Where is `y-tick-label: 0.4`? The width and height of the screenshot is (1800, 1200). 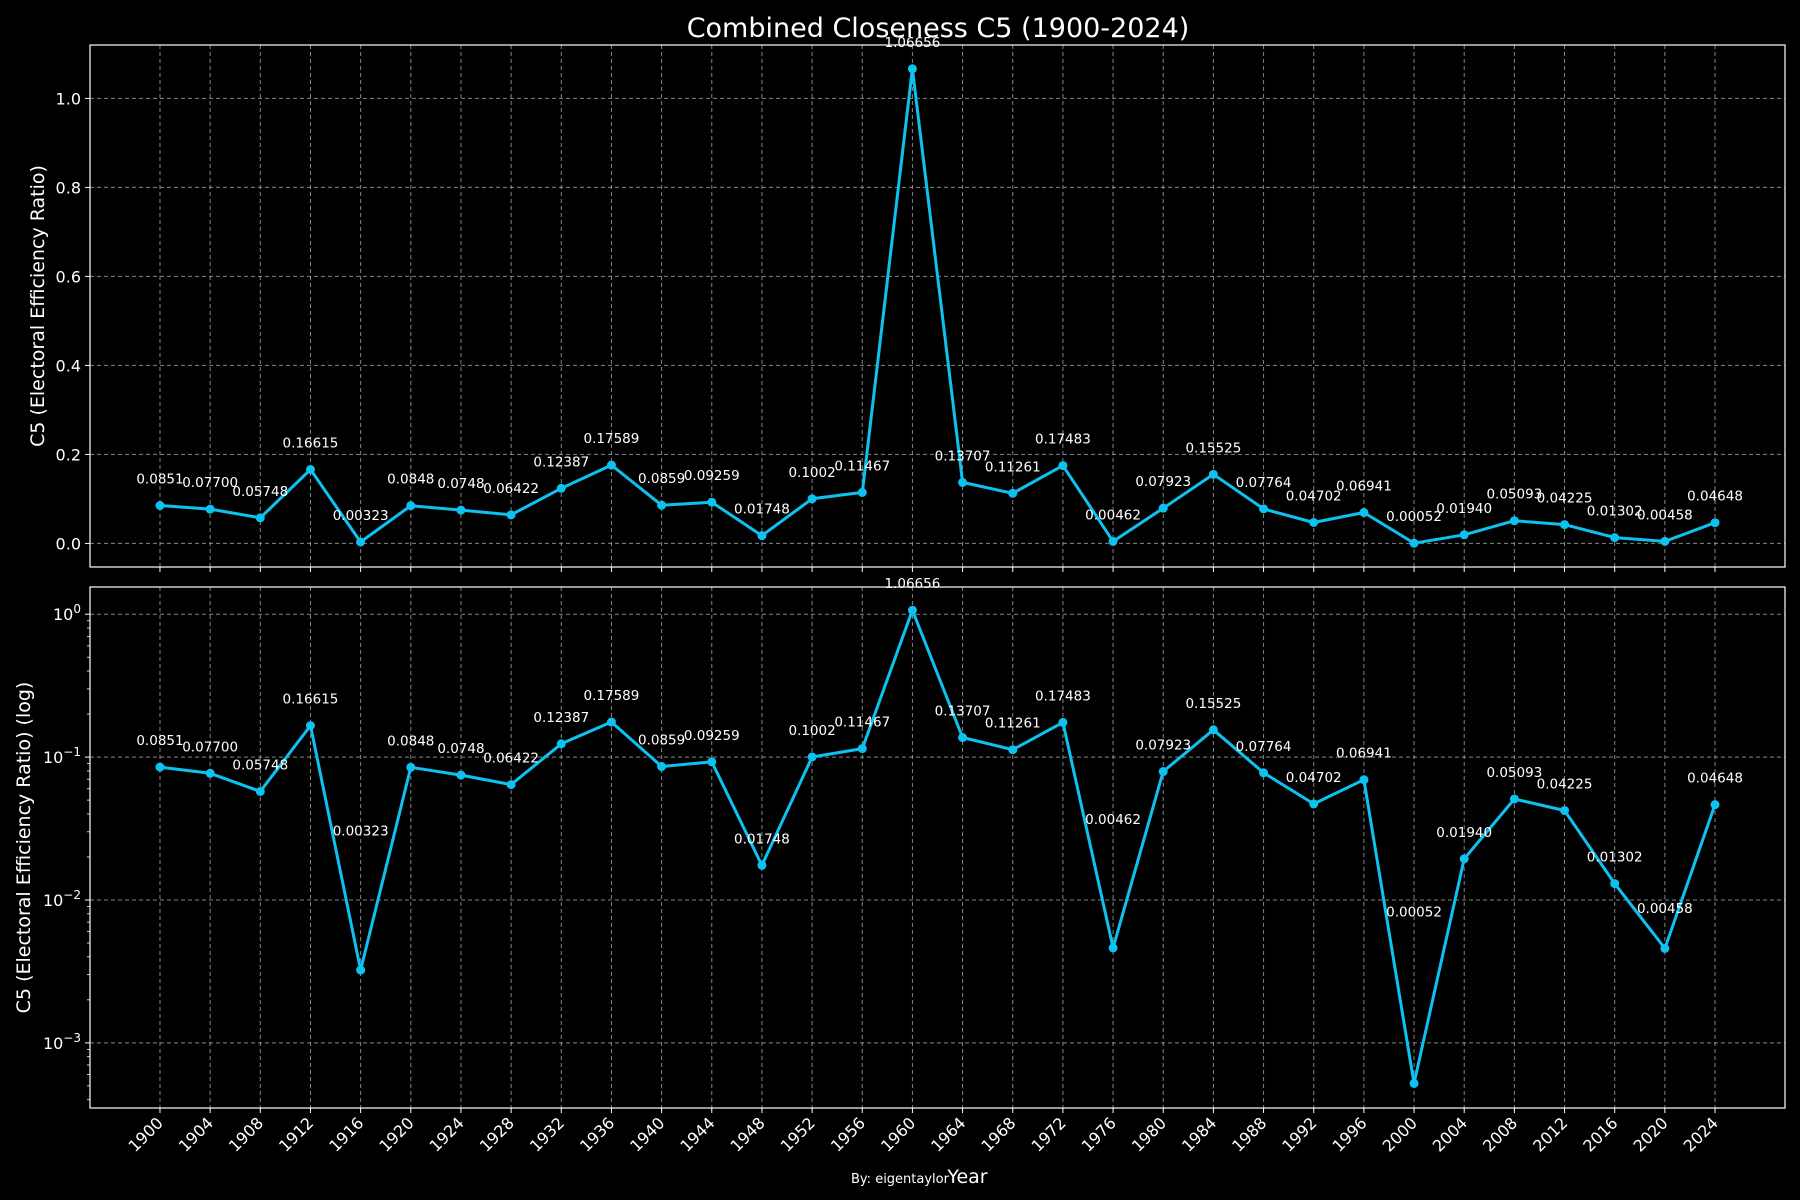 y-tick-label: 0.4 is located at coordinates (68, 365).